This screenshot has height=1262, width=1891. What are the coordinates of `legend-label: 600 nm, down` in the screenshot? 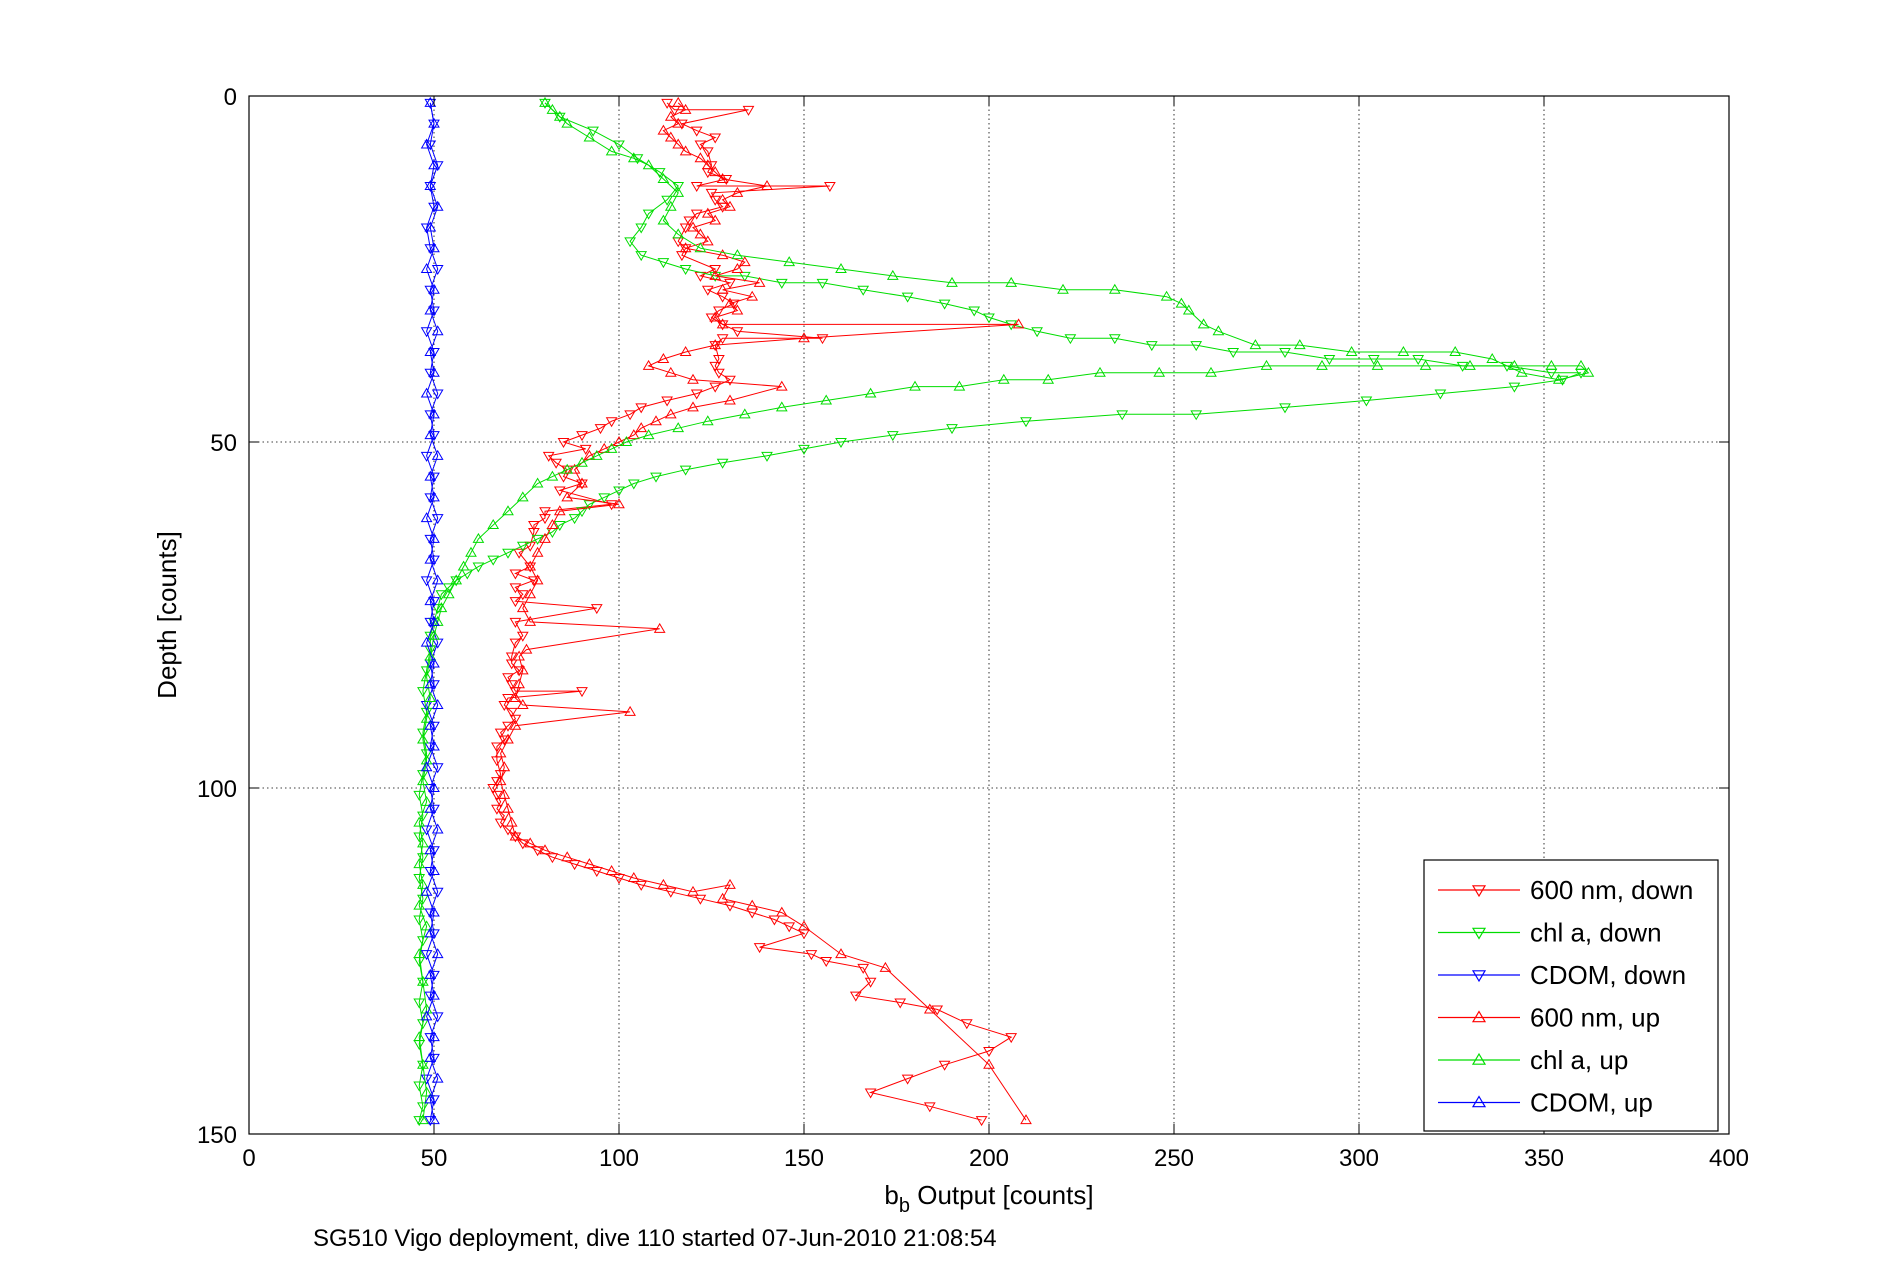 It's located at (1611, 890).